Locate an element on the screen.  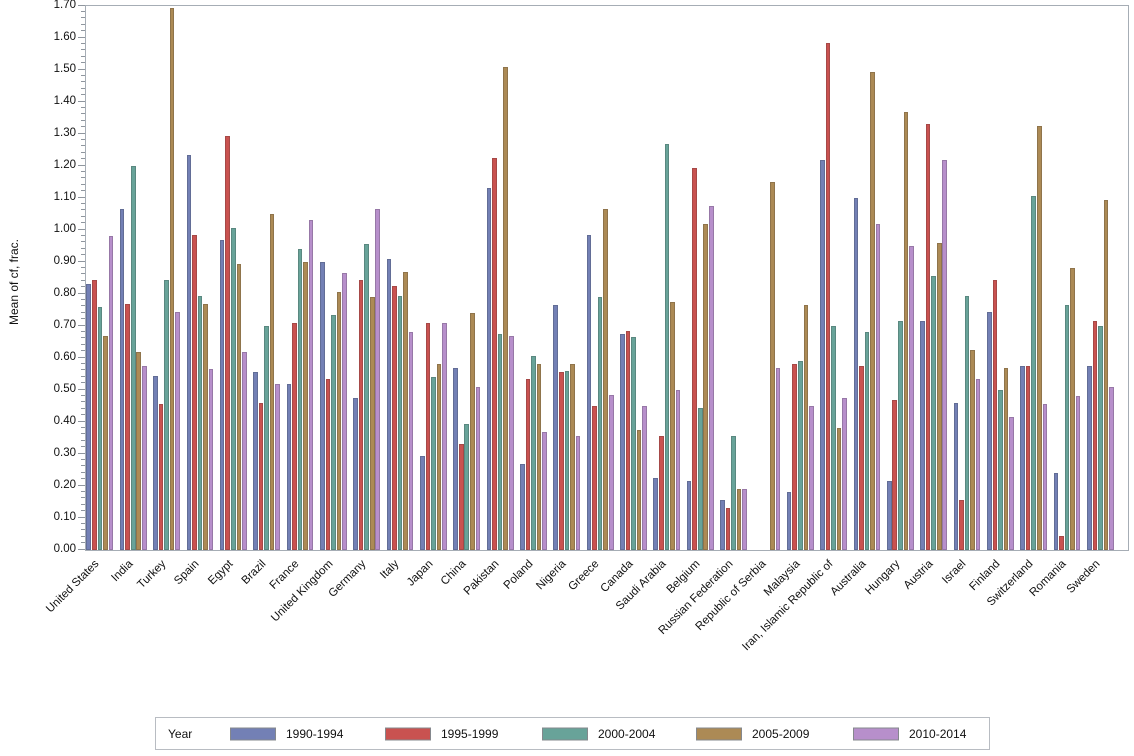
legend-title: Year is located at coordinates (180, 733).